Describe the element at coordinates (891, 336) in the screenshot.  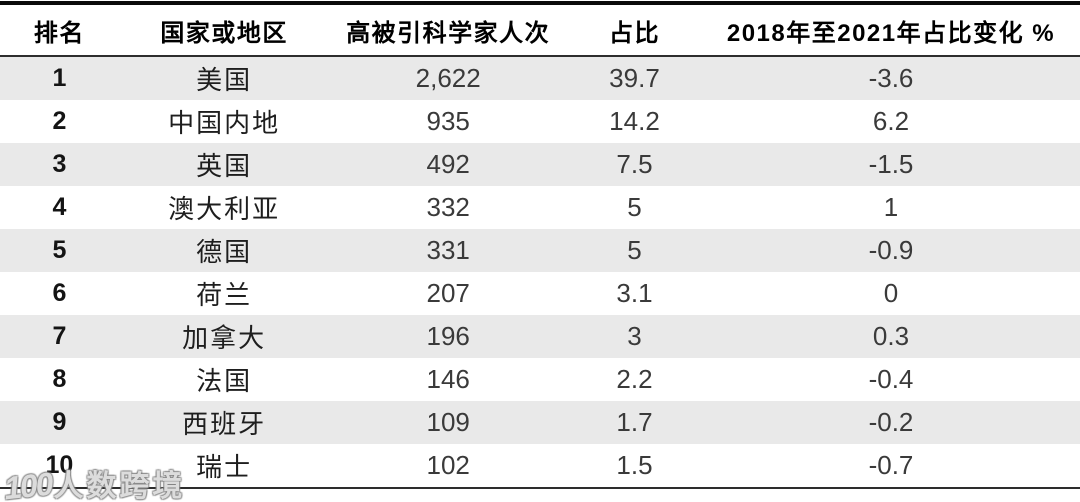
I see `cell-change: 0.3` at that location.